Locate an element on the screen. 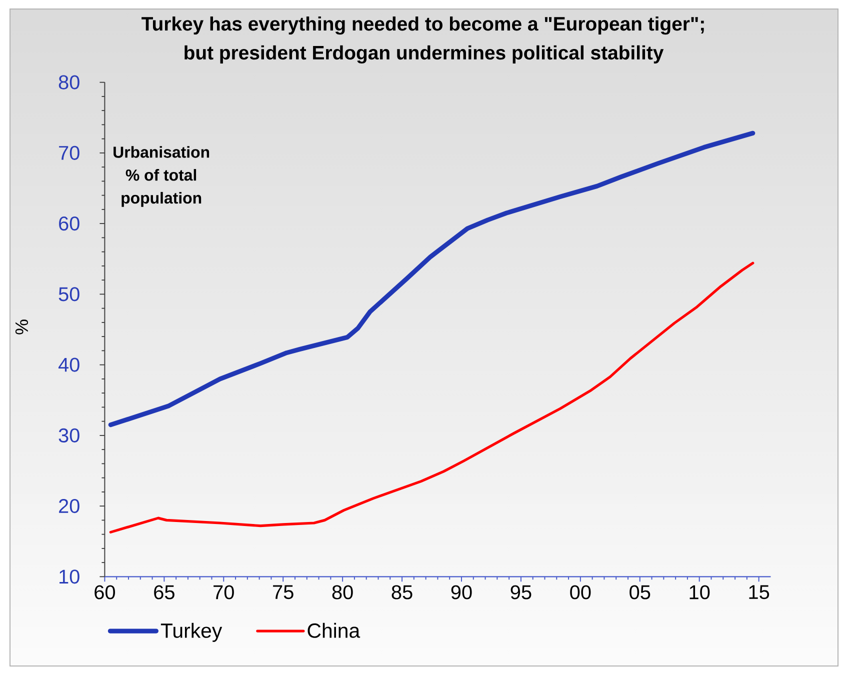 This screenshot has height=676, width=847. x-tick-label: 15 is located at coordinates (759, 592).